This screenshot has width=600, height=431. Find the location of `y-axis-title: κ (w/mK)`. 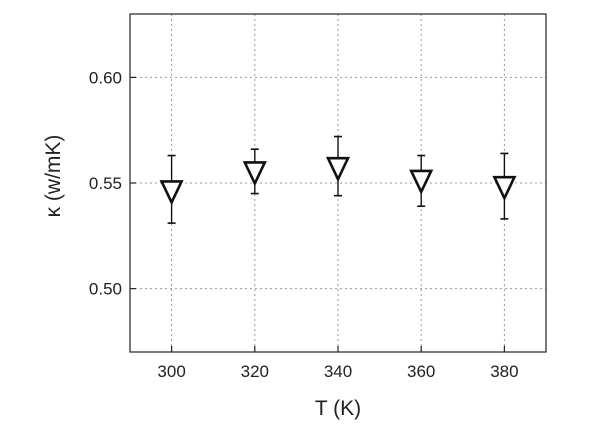

y-axis-title: κ (w/mK) is located at coordinates (53, 176).